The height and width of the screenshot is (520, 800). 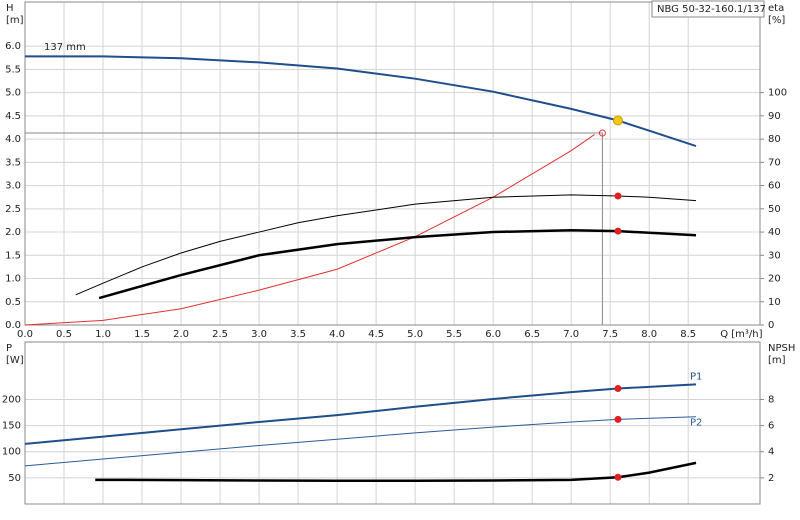 What do you see at coordinates (741, 334) in the screenshot?
I see `x-axis-label: Q [m³/h]` at bounding box center [741, 334].